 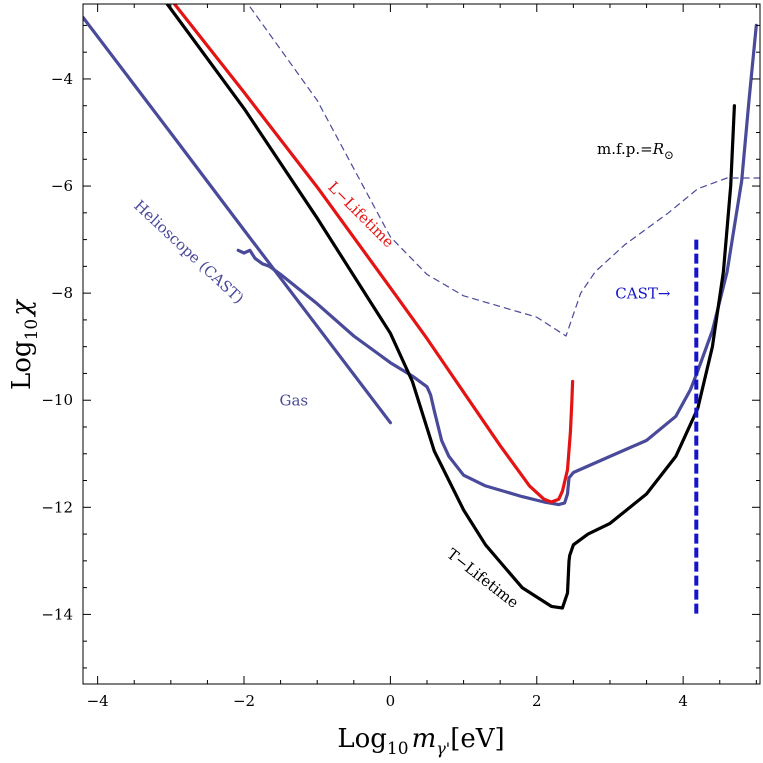 I want to click on x-axis-title: Log10 mγ'[eV], so click(x=420, y=741).